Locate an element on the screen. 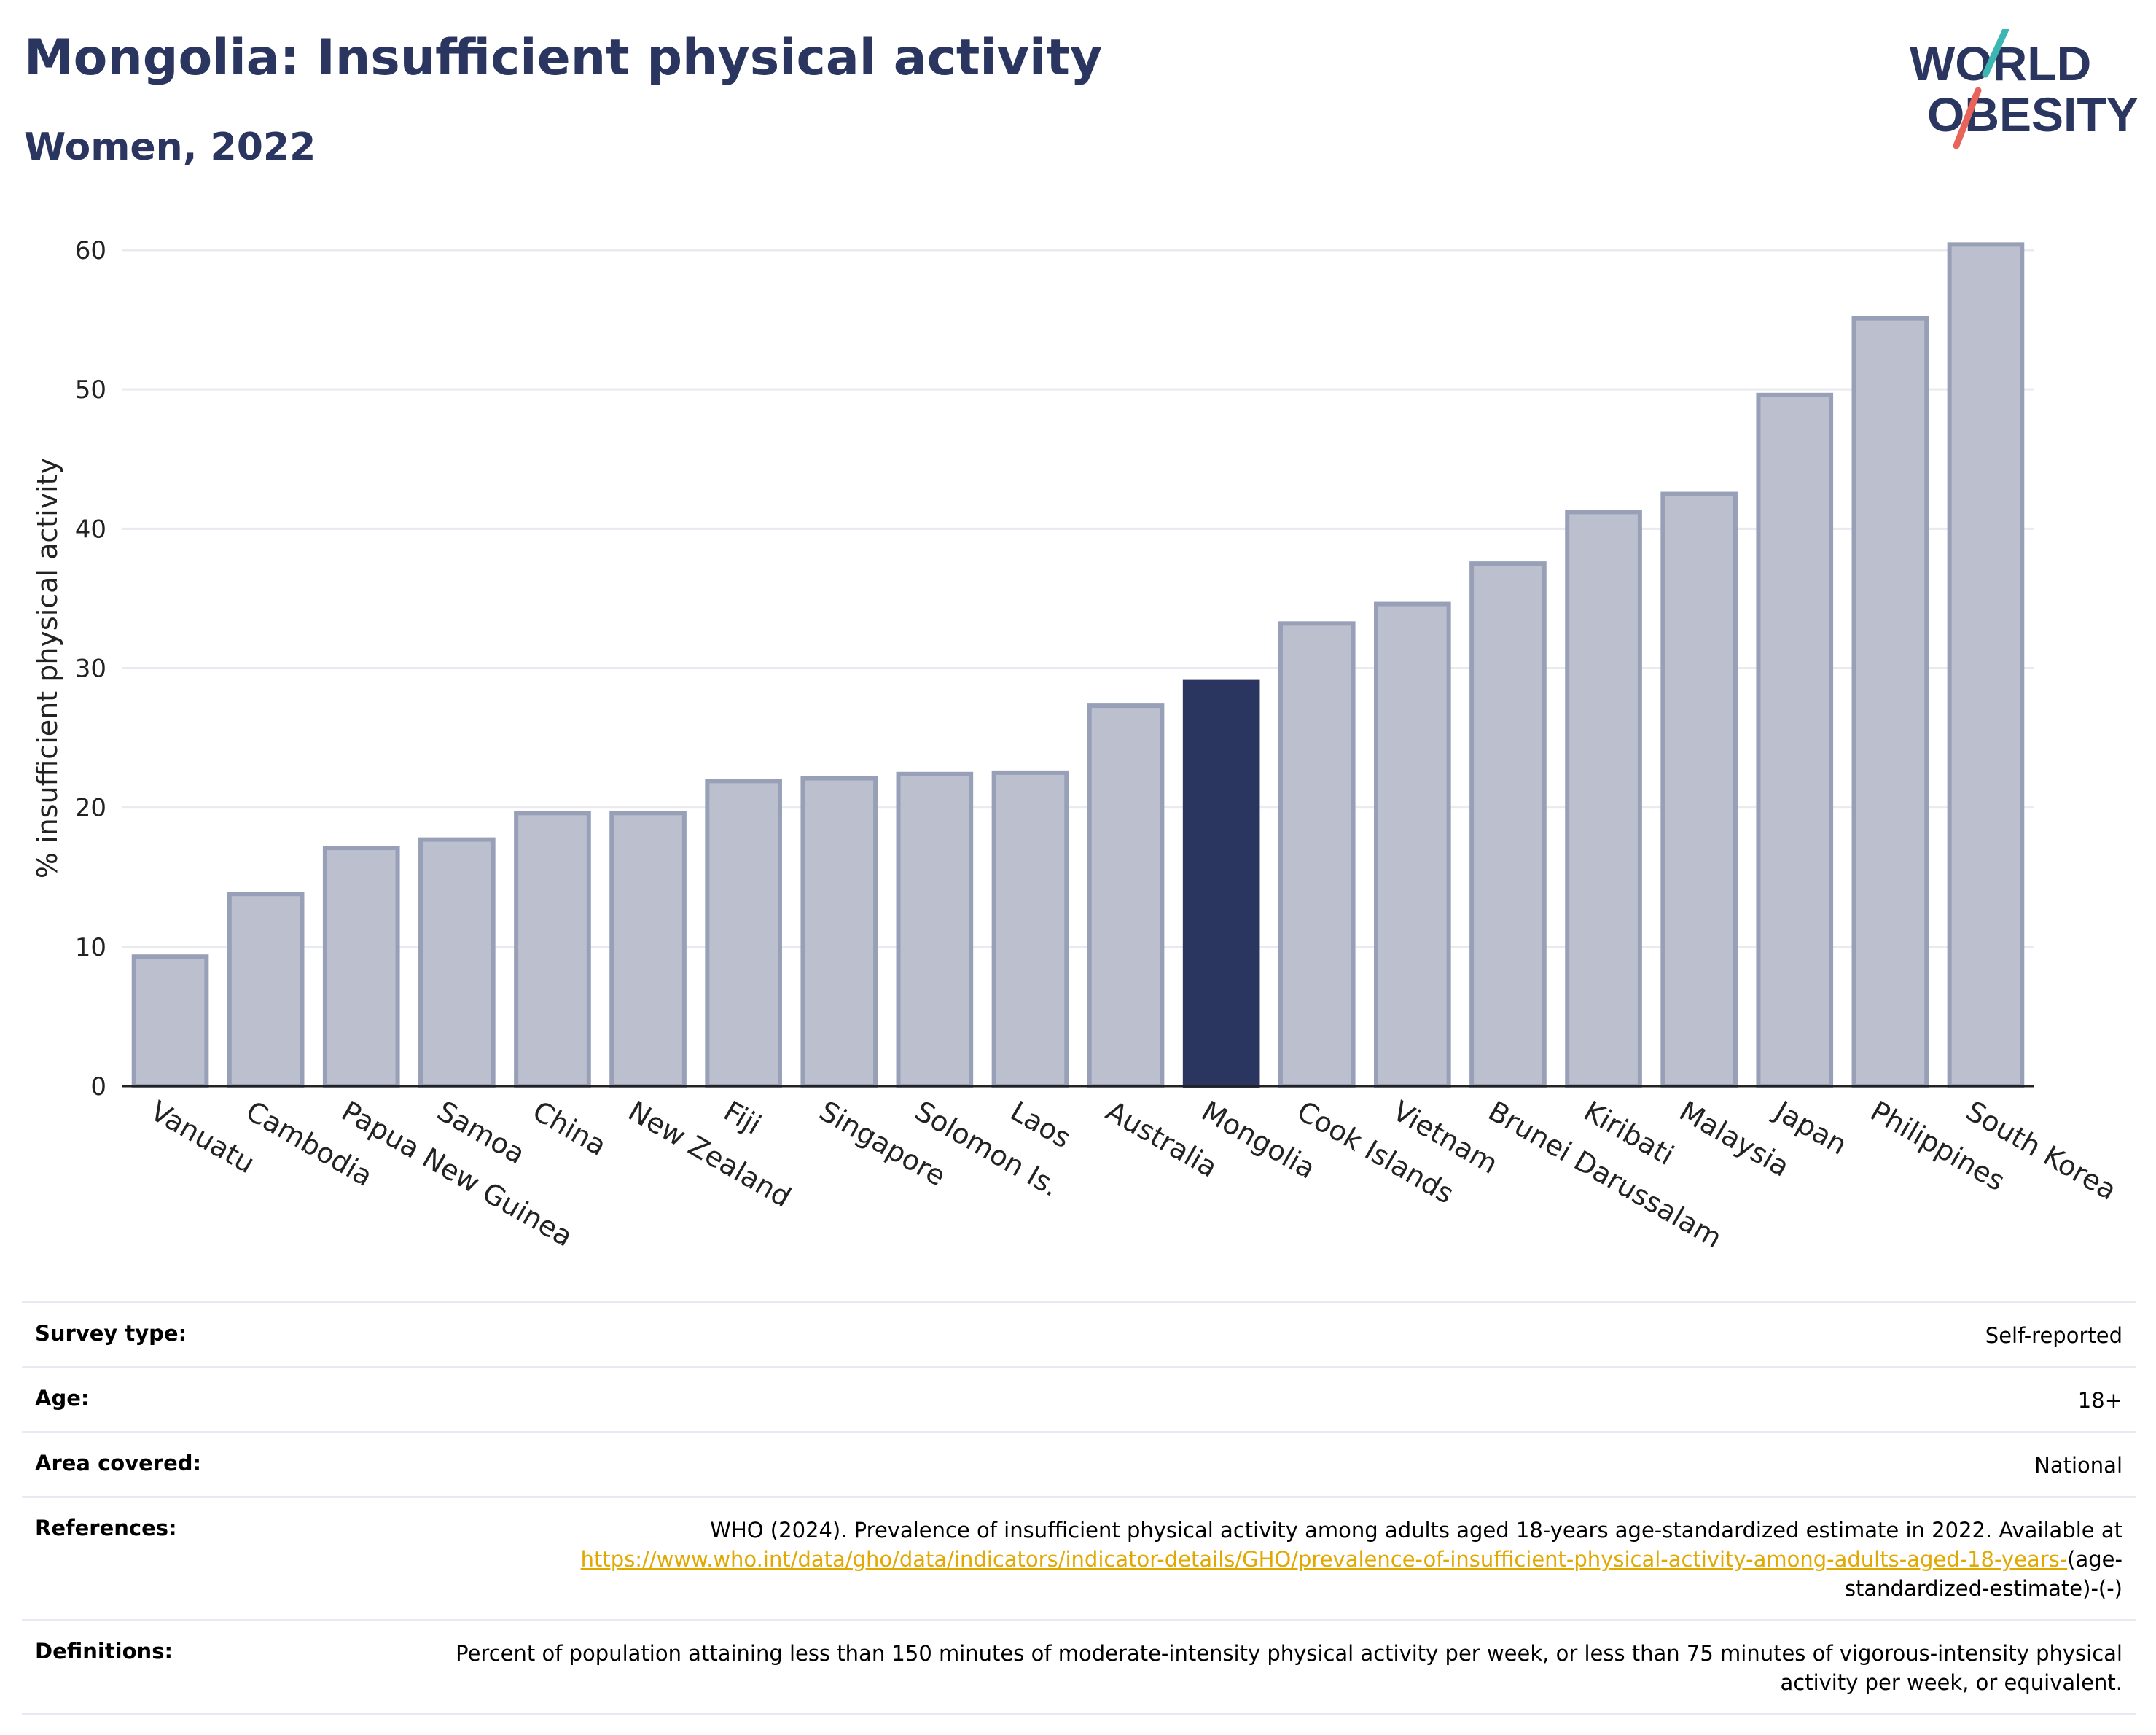 The width and height of the screenshot is (2156, 1735). meta-value: 18+ is located at coordinates (2100, 1400).